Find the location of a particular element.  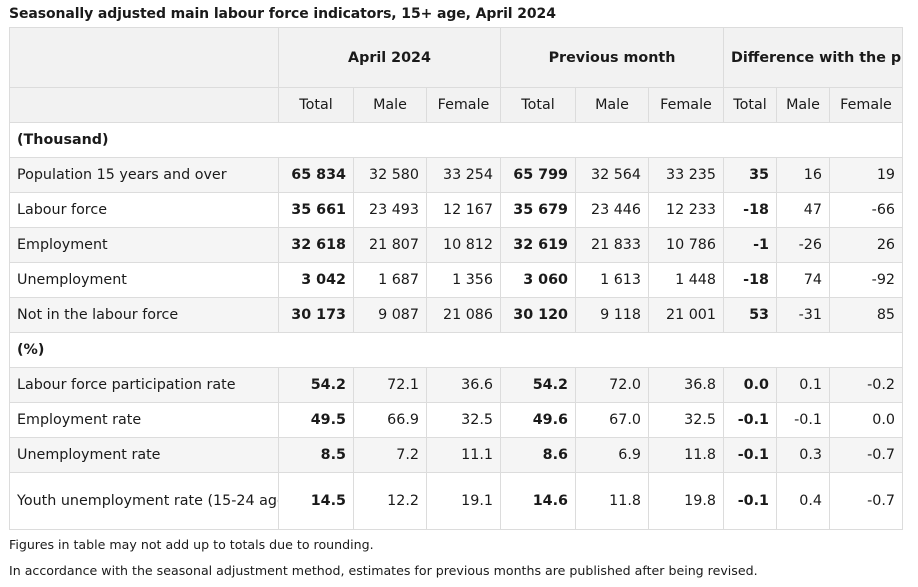

table-cell: 21 001 is located at coordinates (686, 315).